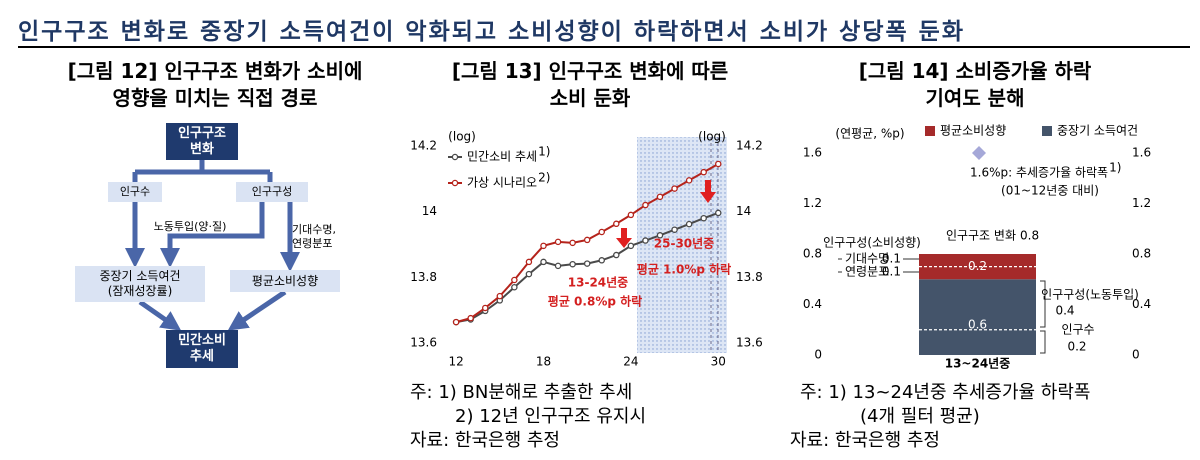 This screenshot has height=460, width=1200. What do you see at coordinates (718, 362) in the screenshot?
I see `x-tick-label: 30` at bounding box center [718, 362].